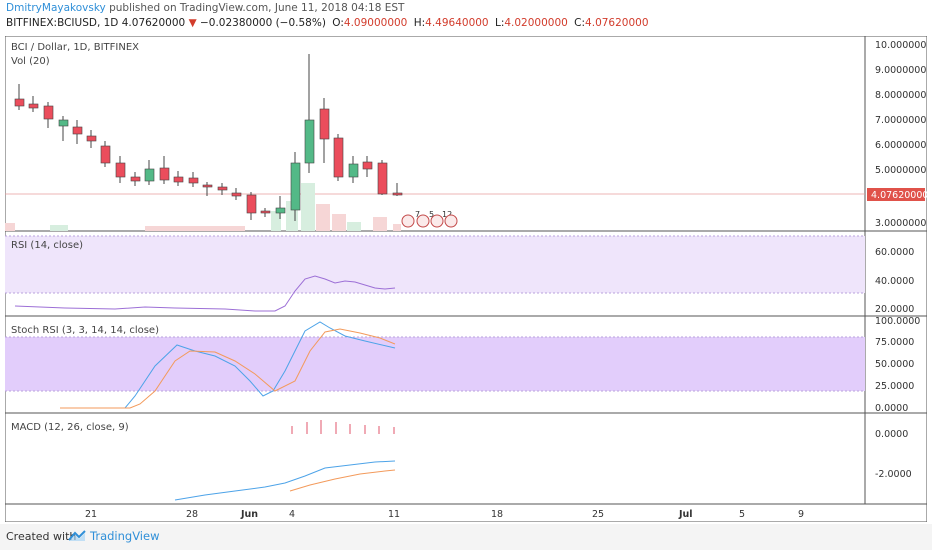  Describe the element at coordinates (894, 309) in the screenshot. I see `rsi-tick: 20.0000` at that location.